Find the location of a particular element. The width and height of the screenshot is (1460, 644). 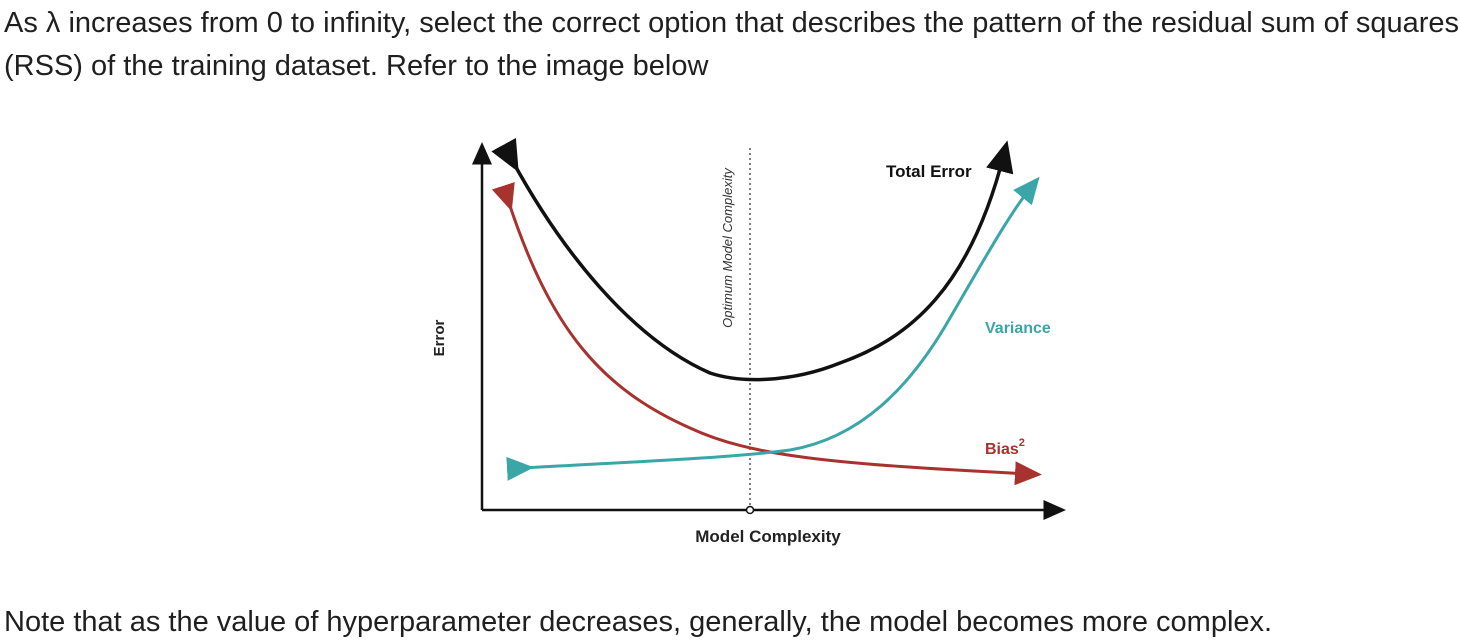

optimum-label: Optimum Model Complexity is located at coordinates (727, 247).